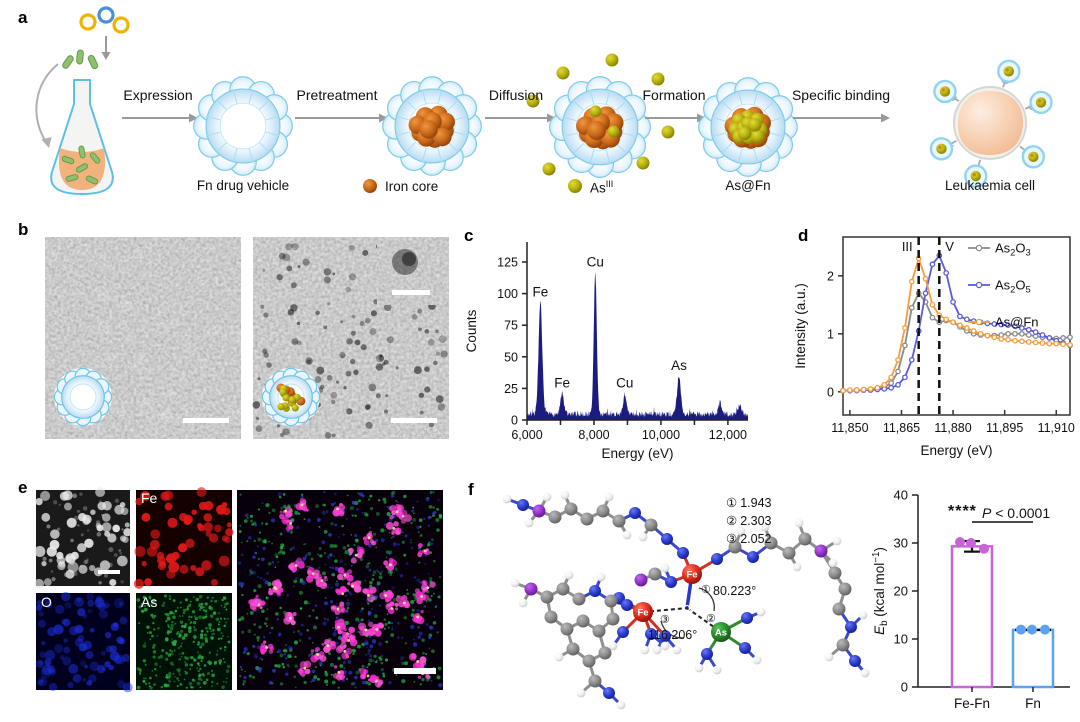 This screenshot has height=722, width=1080. I want to click on step-diffusion: Diffusion, so click(516, 95).